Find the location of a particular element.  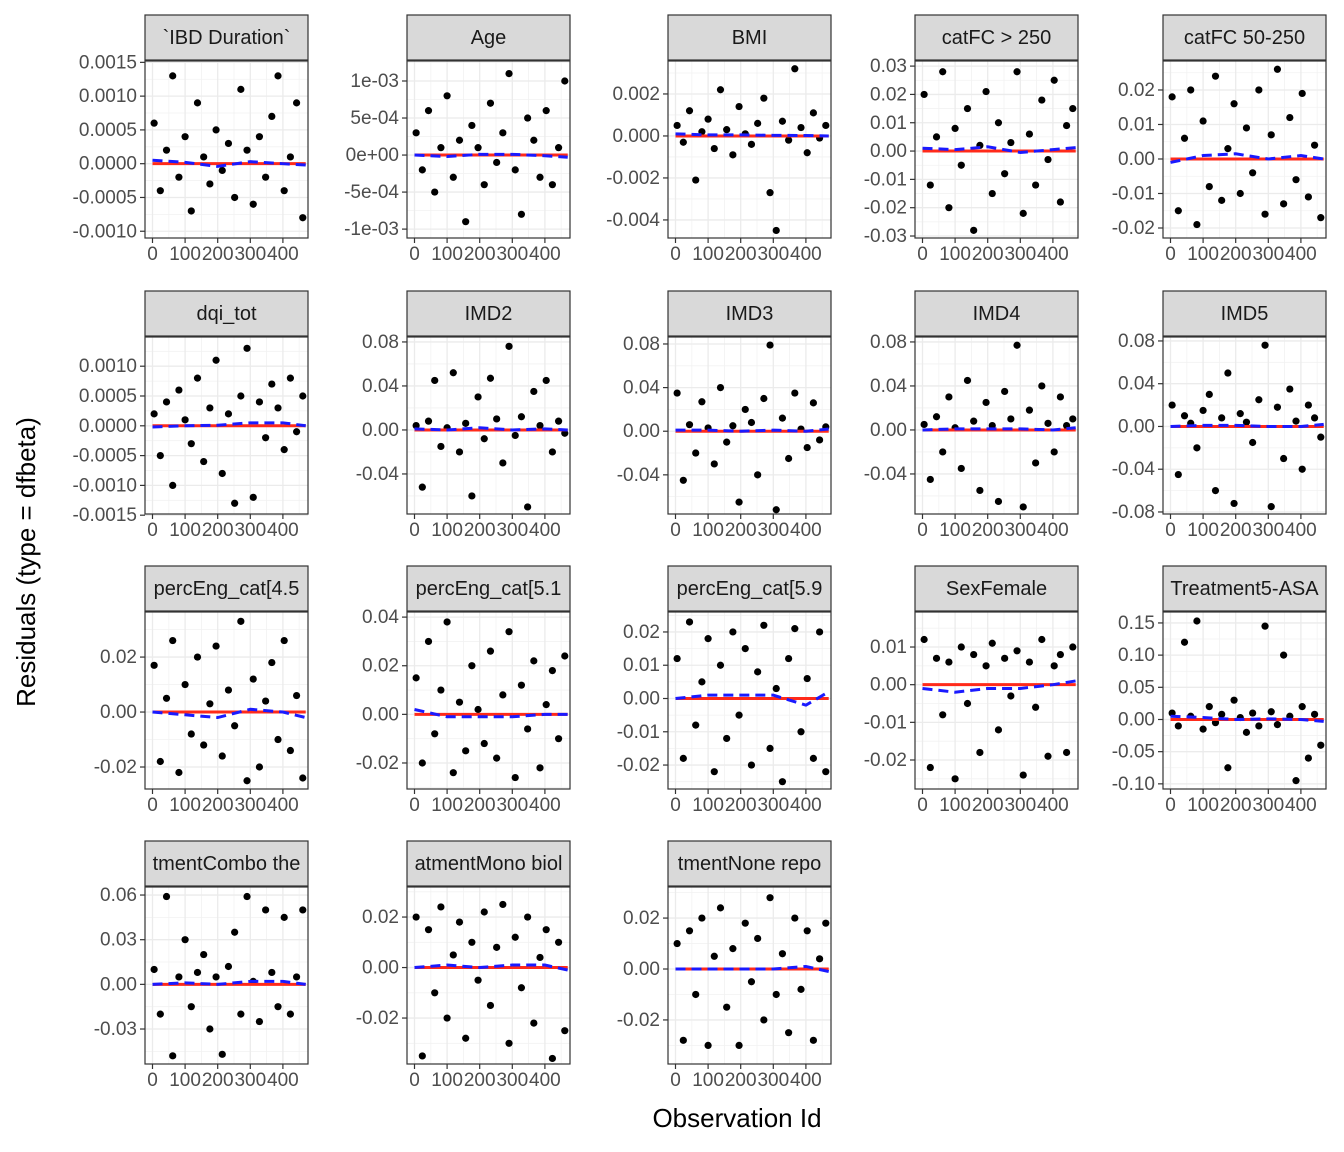

y-tick-label: 0.01 is located at coordinates (1136, 125).